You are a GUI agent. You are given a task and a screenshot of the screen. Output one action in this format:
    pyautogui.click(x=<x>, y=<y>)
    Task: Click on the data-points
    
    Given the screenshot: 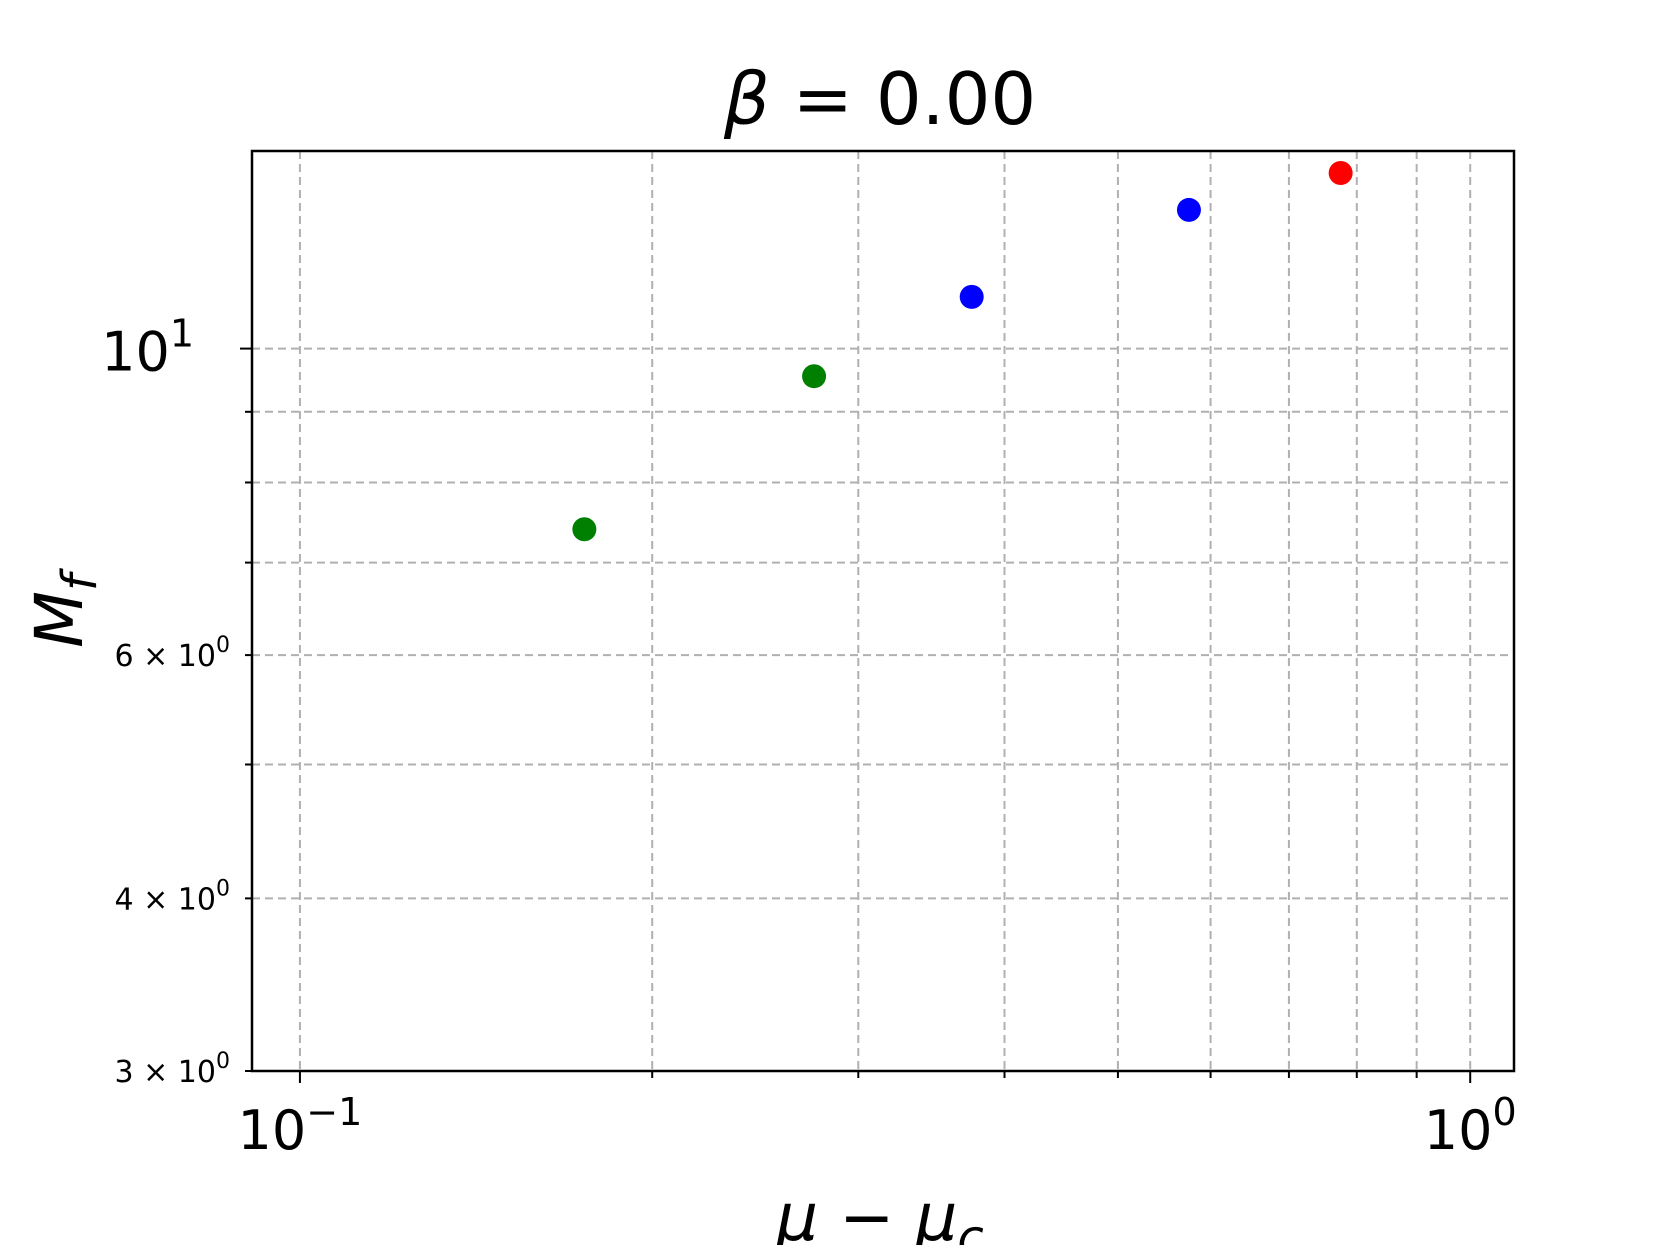 What is the action you would take?
    pyautogui.click(x=962, y=351)
    